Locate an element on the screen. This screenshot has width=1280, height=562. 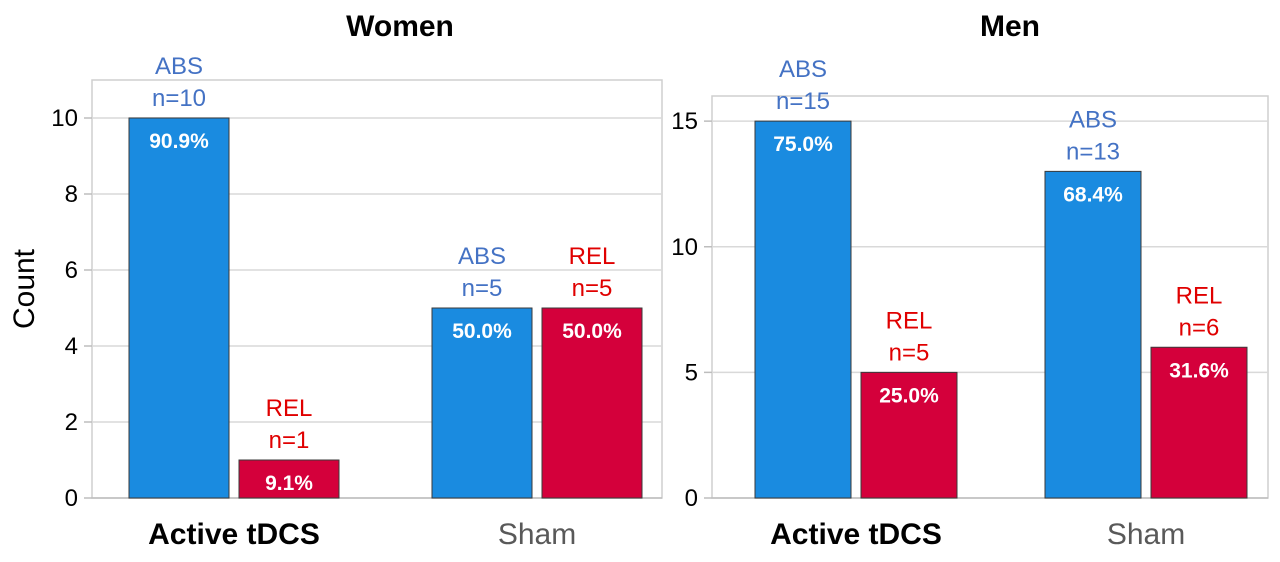
y-axis-label: Count is located at coordinates (24, 288).